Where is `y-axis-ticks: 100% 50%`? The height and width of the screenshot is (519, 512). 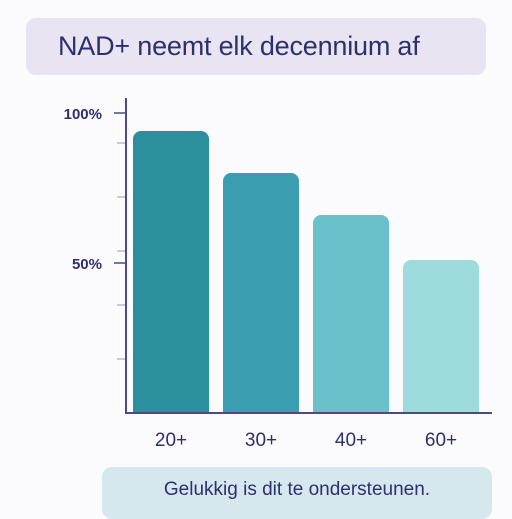
y-axis-ticks: 100% 50% is located at coordinates (95, 233).